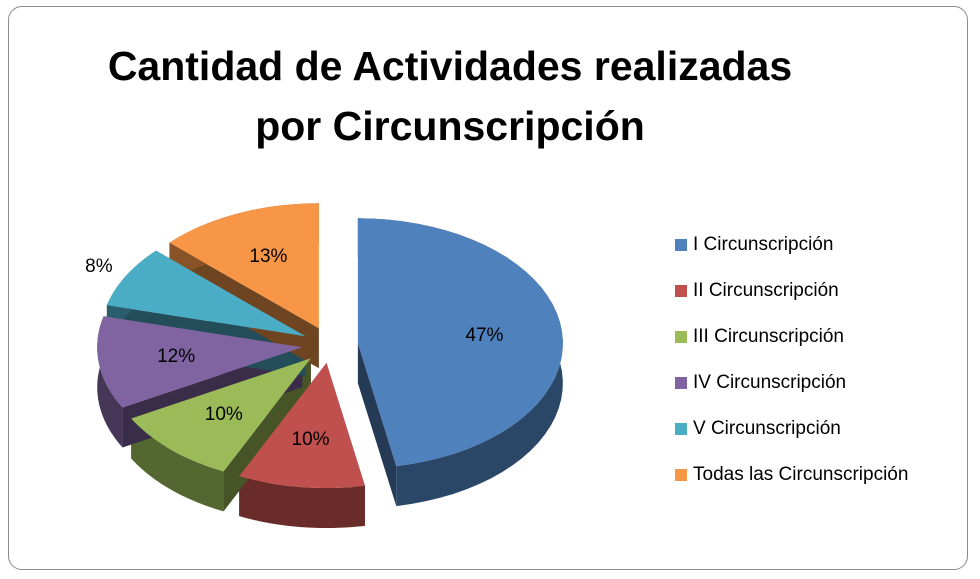  What do you see at coordinates (800, 474) in the screenshot?
I see `legend-label: Todas las Circunscripción` at bounding box center [800, 474].